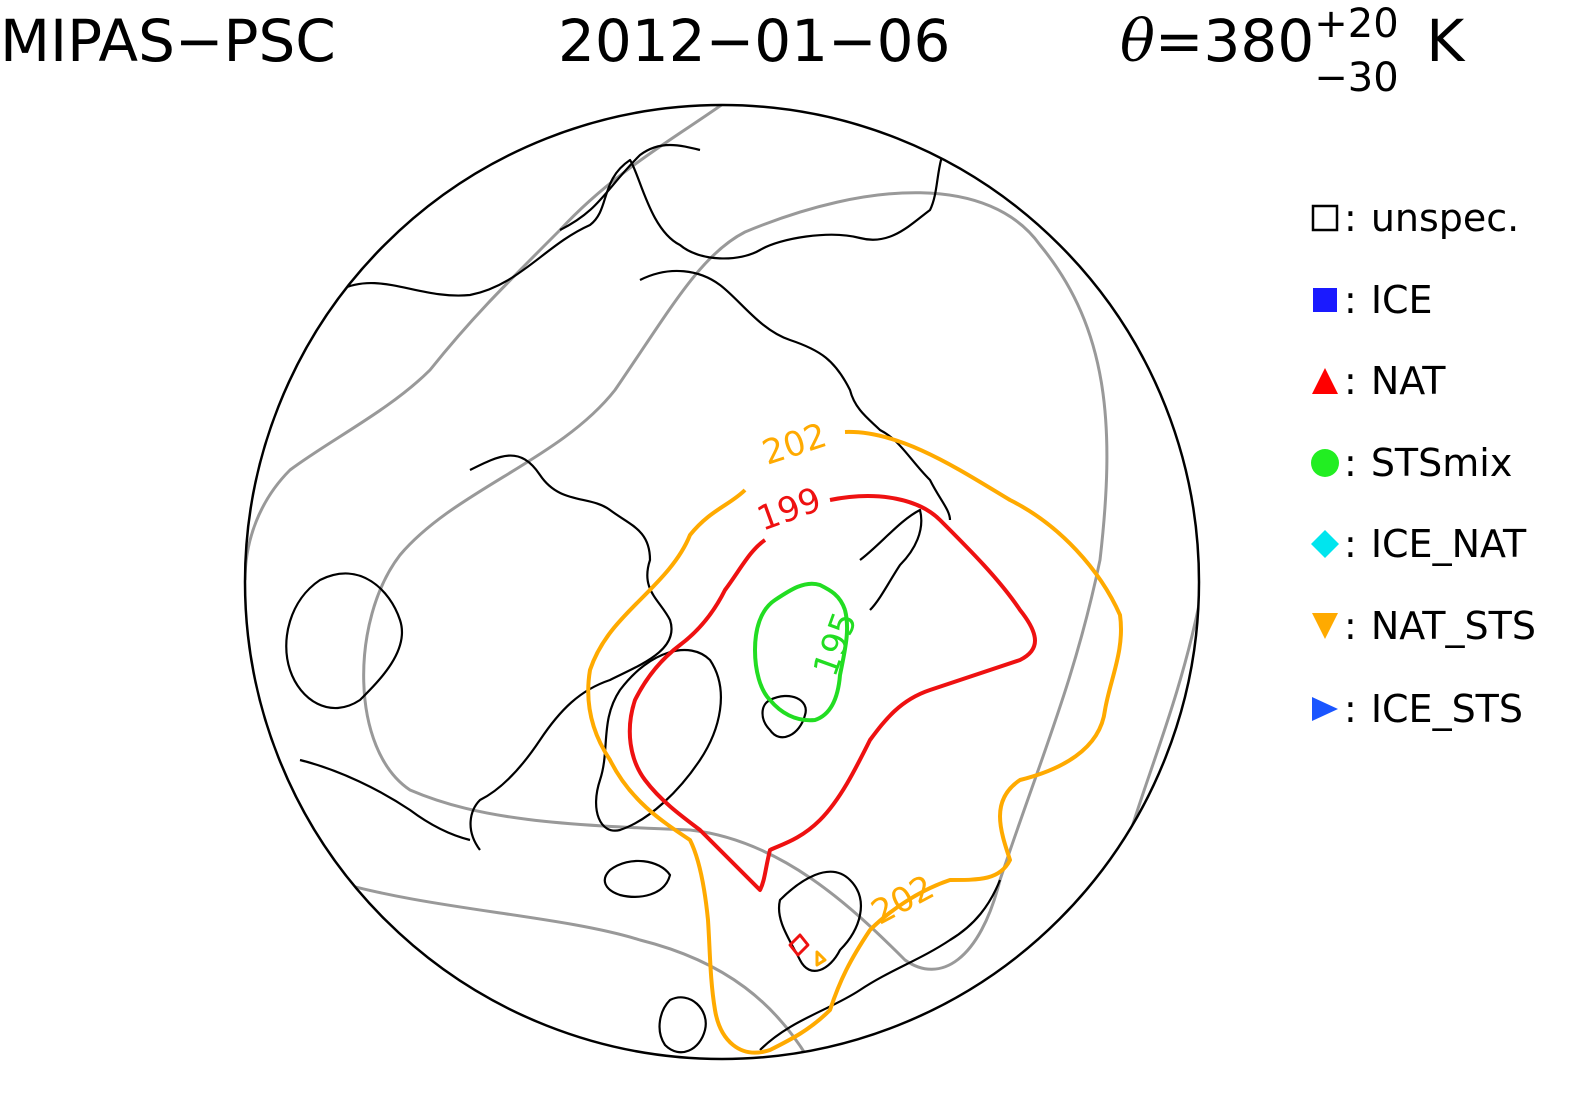 The width and height of the screenshot is (1587, 1100). I want to click on date-label: 2012−01−06, so click(754, 41).